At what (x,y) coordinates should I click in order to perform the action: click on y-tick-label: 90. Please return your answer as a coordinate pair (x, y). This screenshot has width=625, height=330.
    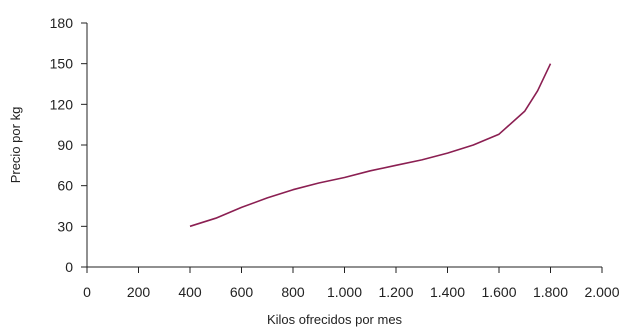
    Looking at the image, I should click on (65, 145).